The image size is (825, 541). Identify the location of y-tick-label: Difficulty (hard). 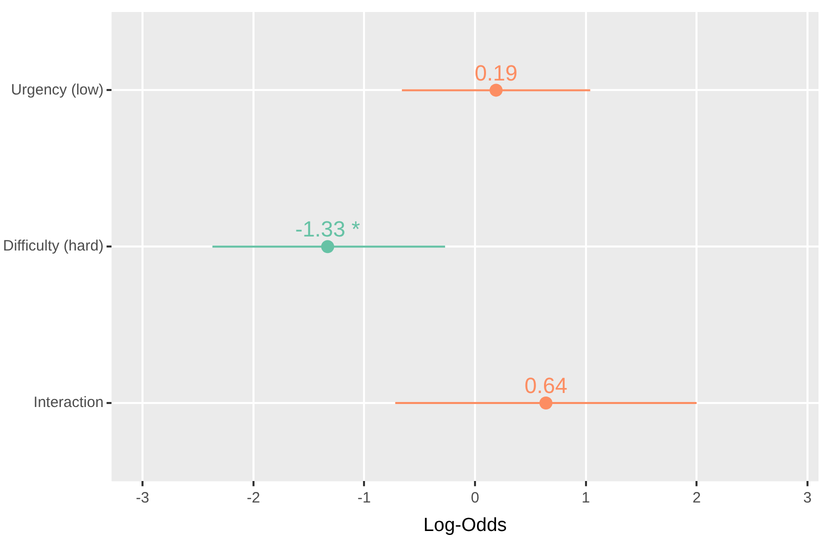
(53, 246).